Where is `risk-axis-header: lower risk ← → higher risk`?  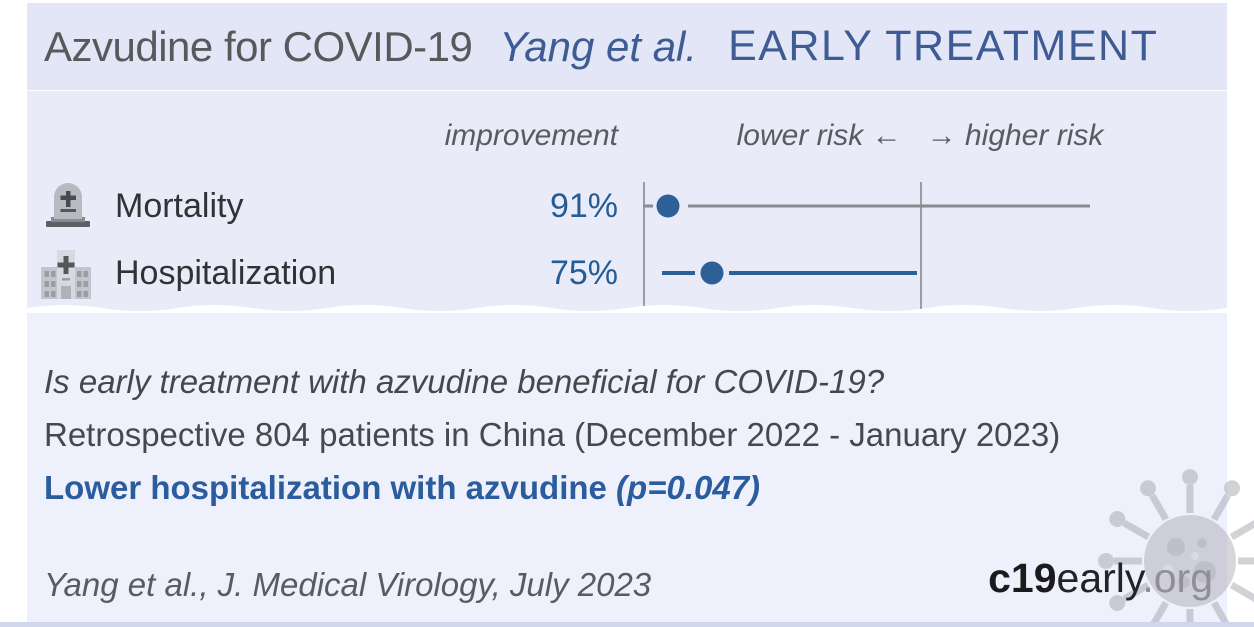 risk-axis-header: lower risk ← → higher risk is located at coordinates (920, 135).